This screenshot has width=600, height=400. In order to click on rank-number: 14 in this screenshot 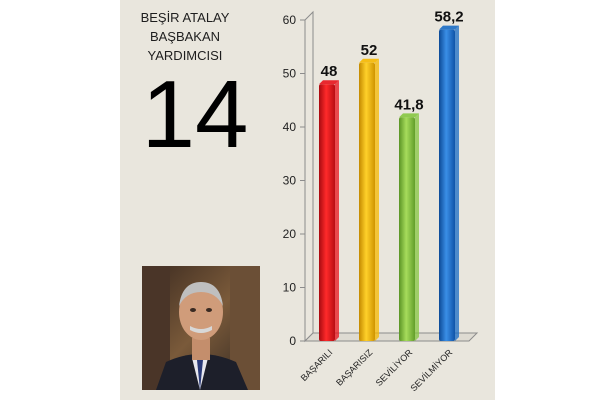, I will do `click(195, 114)`.